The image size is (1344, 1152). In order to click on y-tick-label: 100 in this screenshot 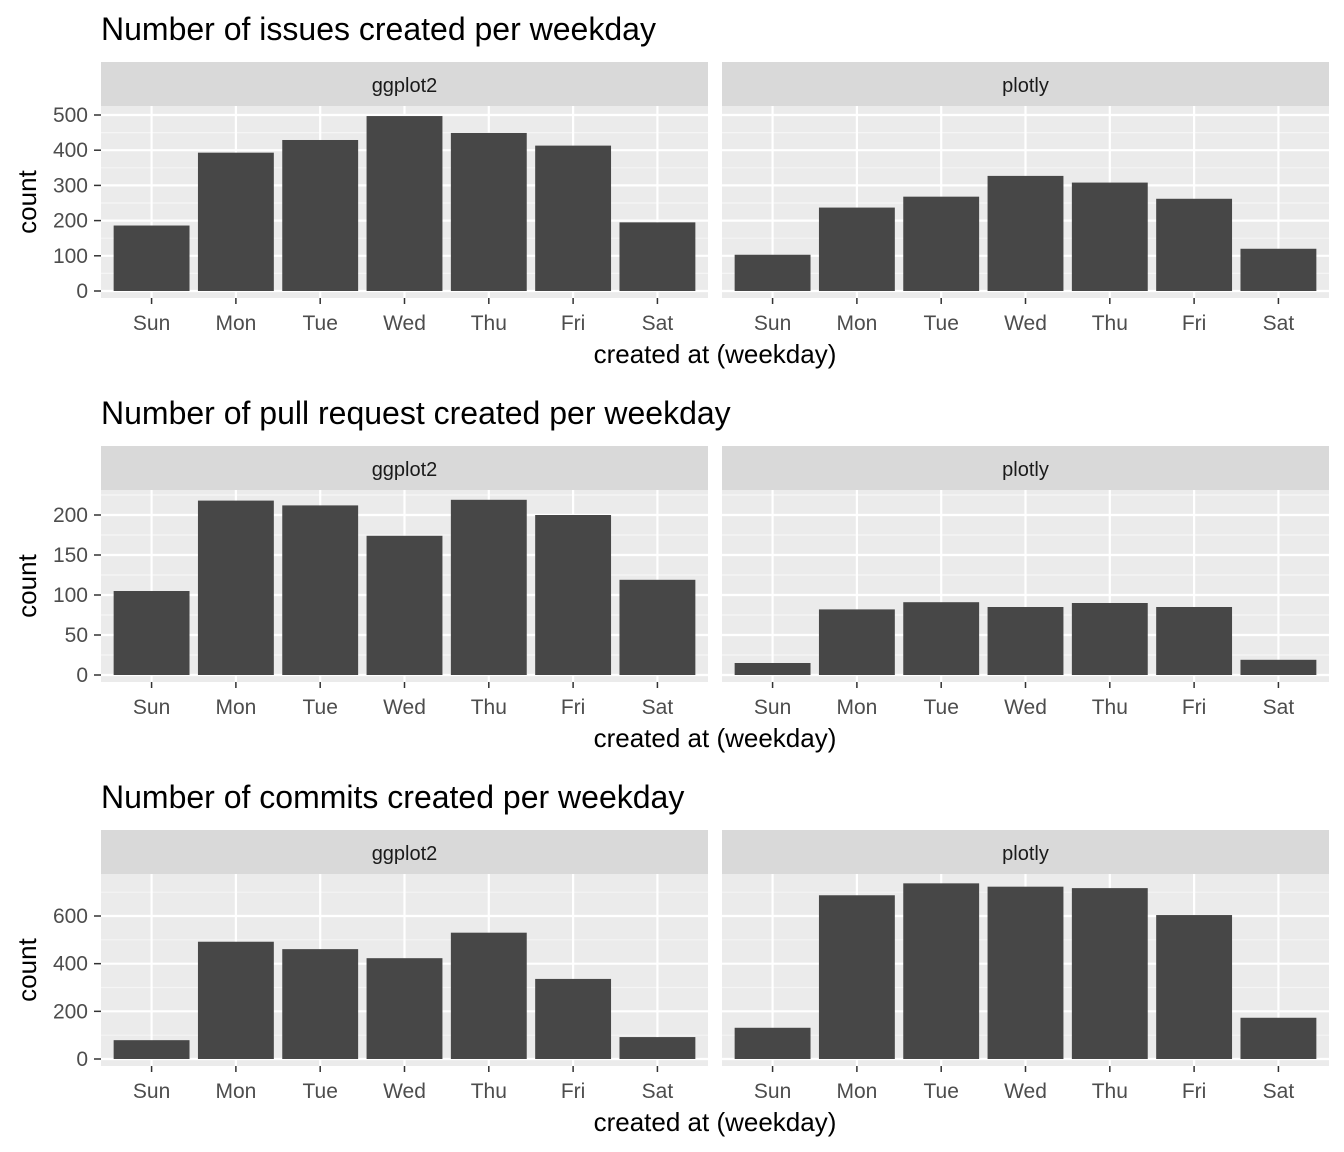, I will do `click(70, 256)`.